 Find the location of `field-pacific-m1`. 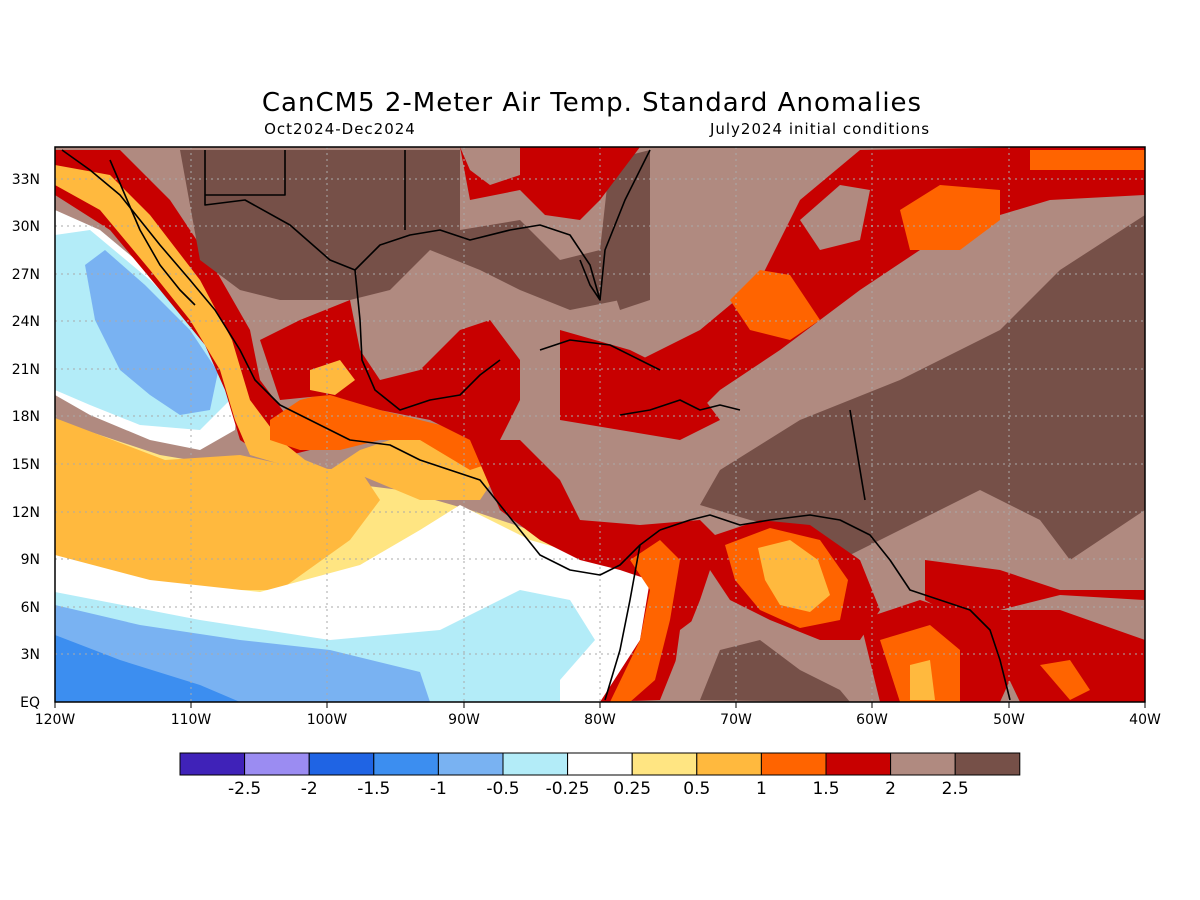

field-pacific-m1 is located at coordinates (147, 668).